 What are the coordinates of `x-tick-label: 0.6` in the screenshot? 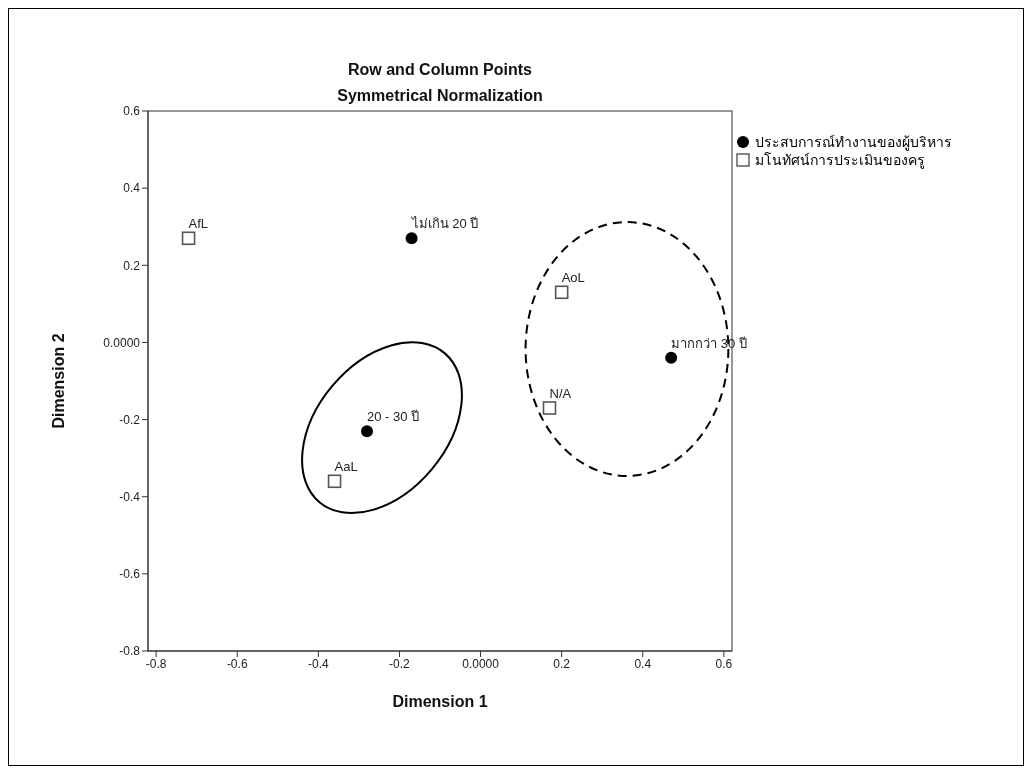 It's located at (724, 663).